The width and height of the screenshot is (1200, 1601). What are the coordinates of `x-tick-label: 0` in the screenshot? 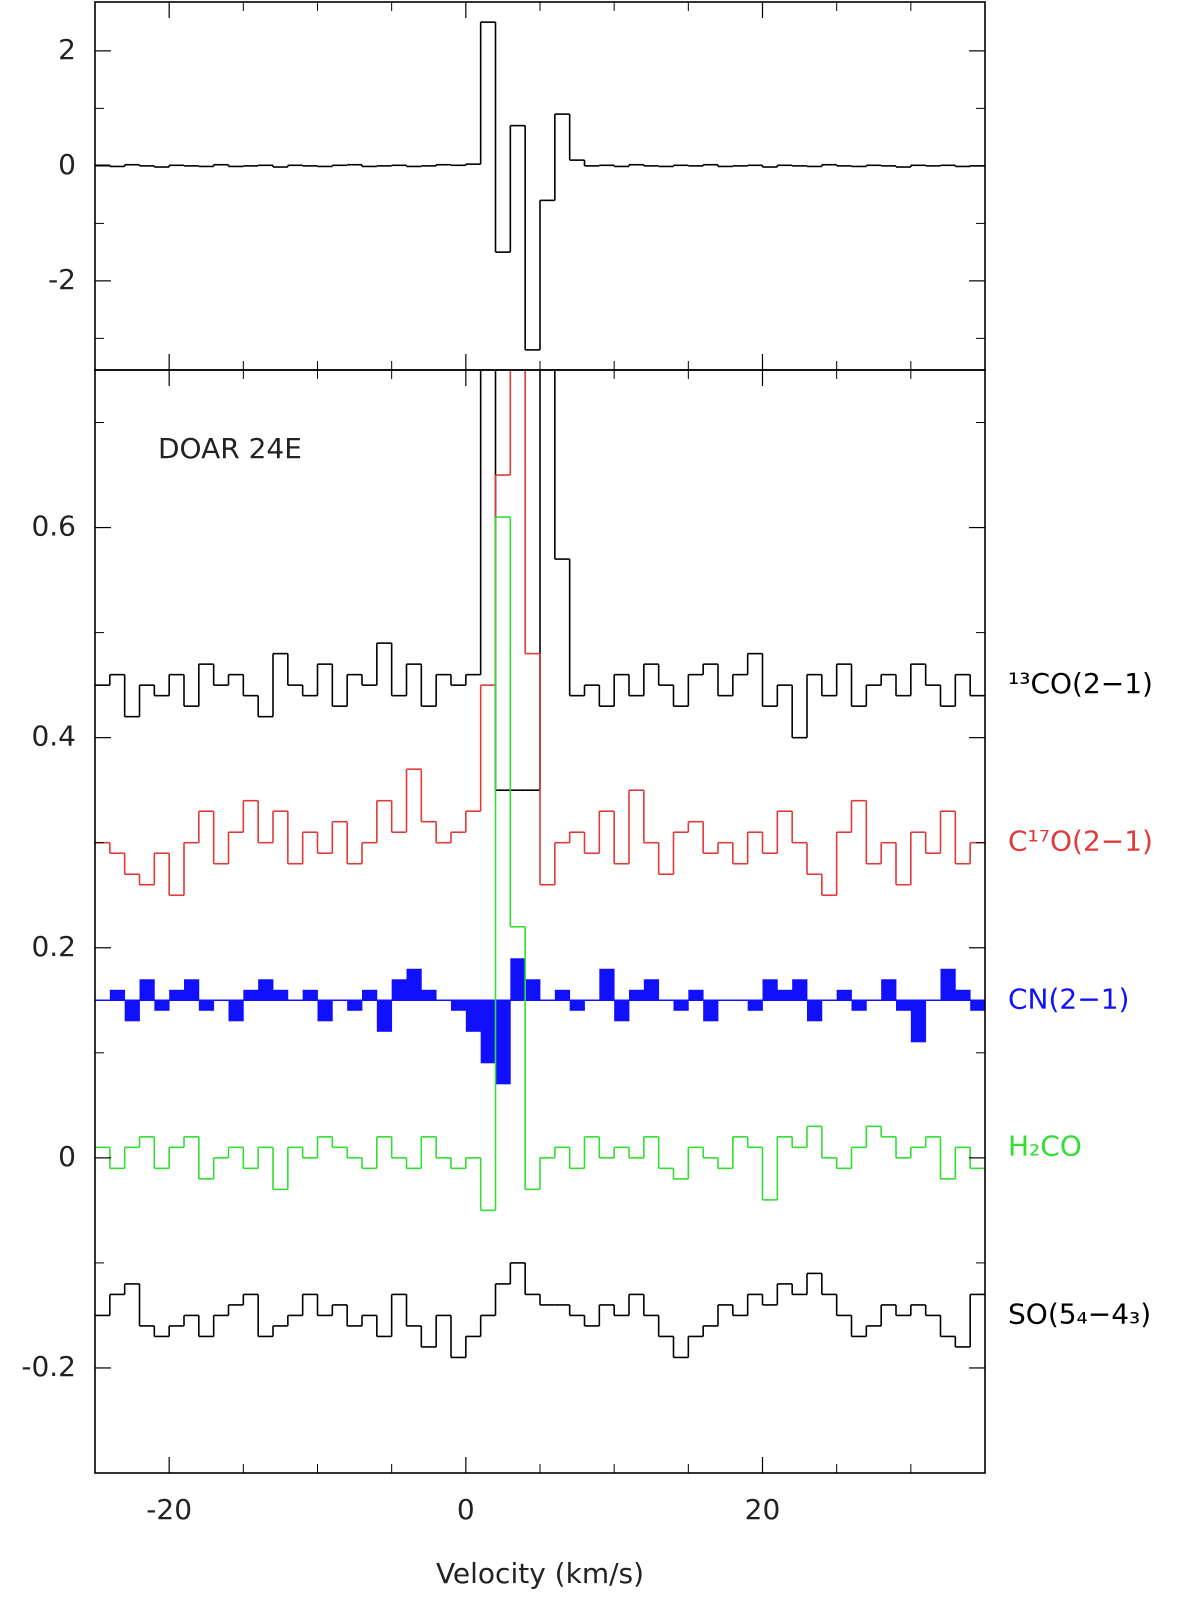 It's located at (466, 1509).